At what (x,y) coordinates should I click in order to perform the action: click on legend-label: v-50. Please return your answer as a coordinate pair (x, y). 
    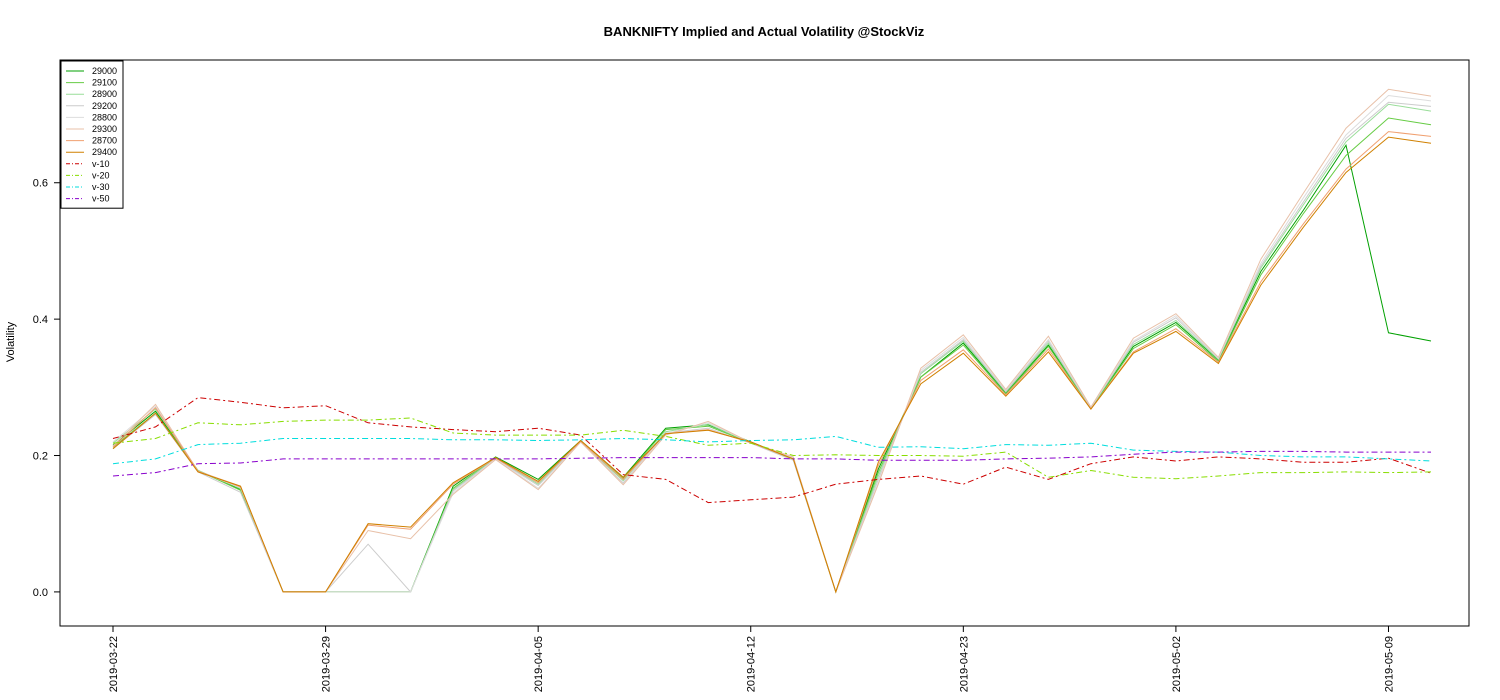
    Looking at the image, I should click on (101, 199).